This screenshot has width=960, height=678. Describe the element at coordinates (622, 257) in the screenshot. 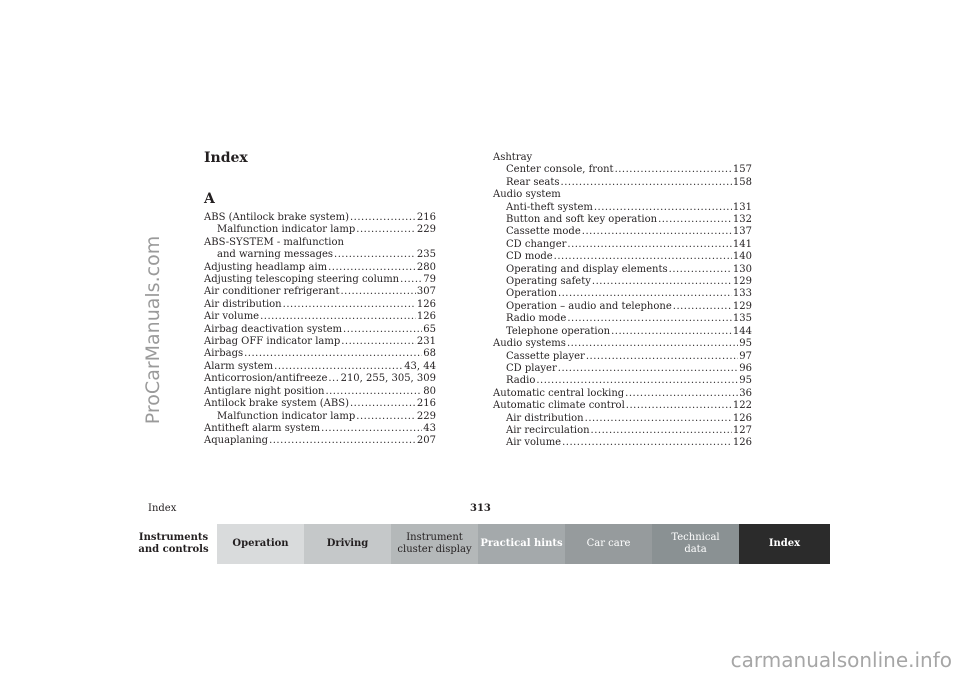

I see `index-entry: CD mode 140` at that location.